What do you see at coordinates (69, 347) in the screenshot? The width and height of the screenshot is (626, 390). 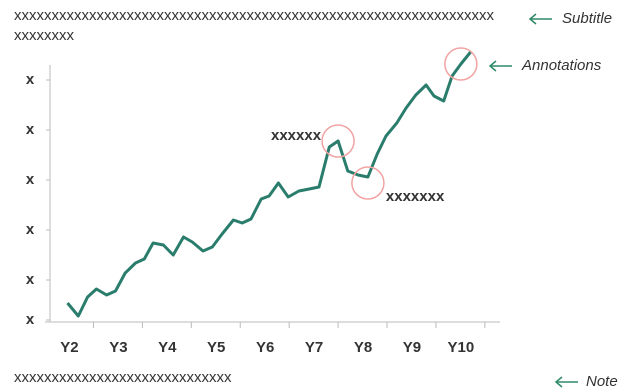 I see `x-tick-label: Y2` at bounding box center [69, 347].